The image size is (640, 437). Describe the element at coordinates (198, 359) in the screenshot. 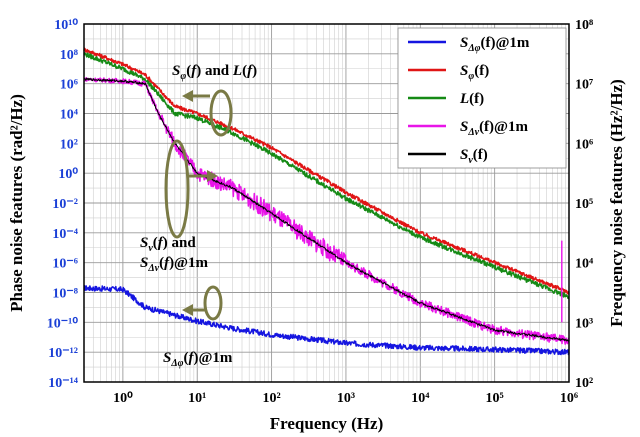

I see `annotation-dphi: SΔφ(f)@1m` at that location.